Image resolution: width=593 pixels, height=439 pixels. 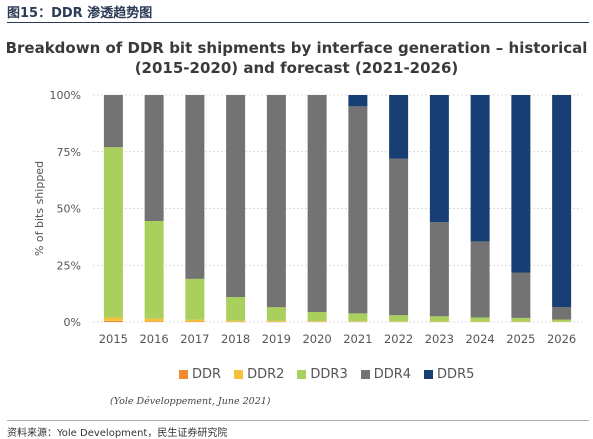 What do you see at coordinates (39, 208) in the screenshot?
I see `y-axis-label: % of bits shipped` at bounding box center [39, 208].